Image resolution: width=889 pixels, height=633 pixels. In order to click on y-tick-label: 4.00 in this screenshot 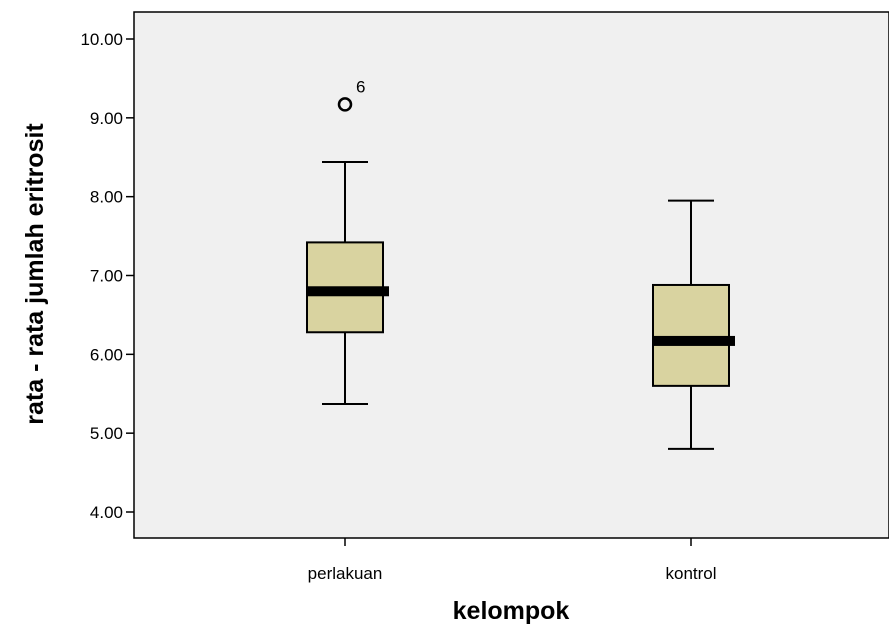, I will do `click(106, 512)`.